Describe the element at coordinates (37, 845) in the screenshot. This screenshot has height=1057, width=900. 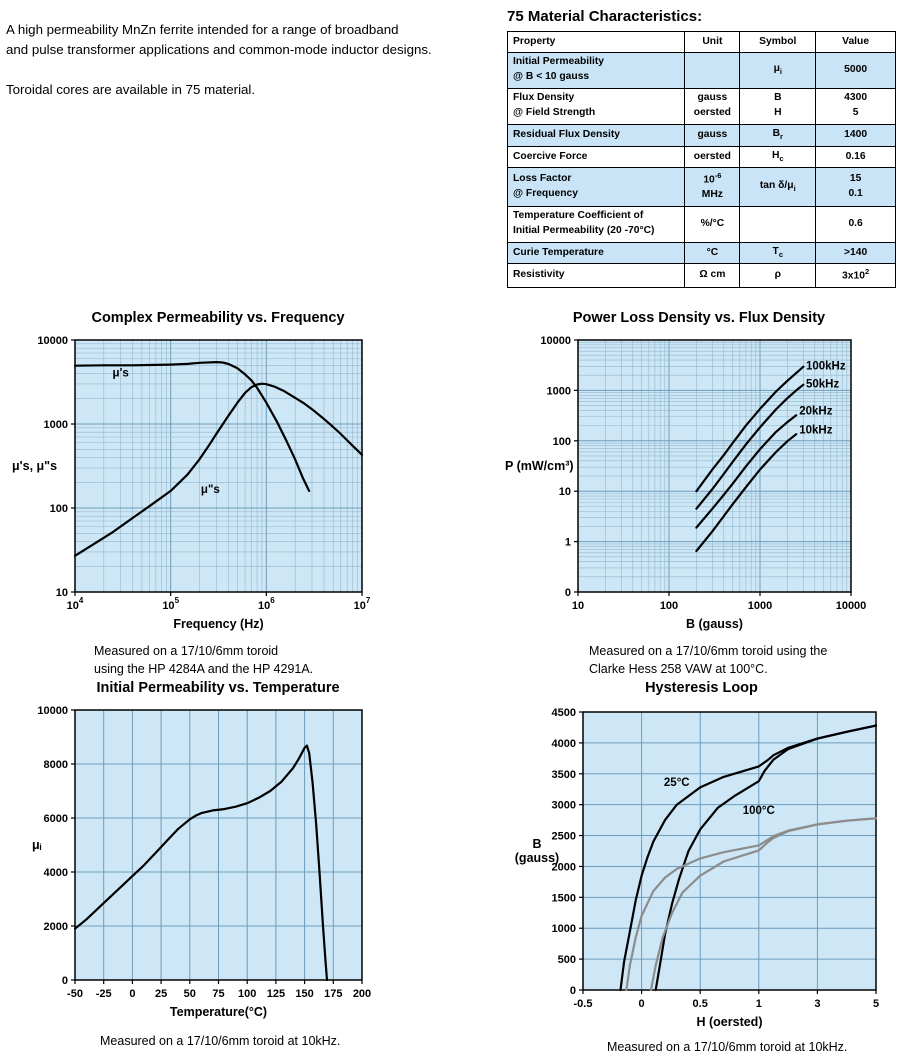
I see `y-axis-title: μᵢ` at that location.